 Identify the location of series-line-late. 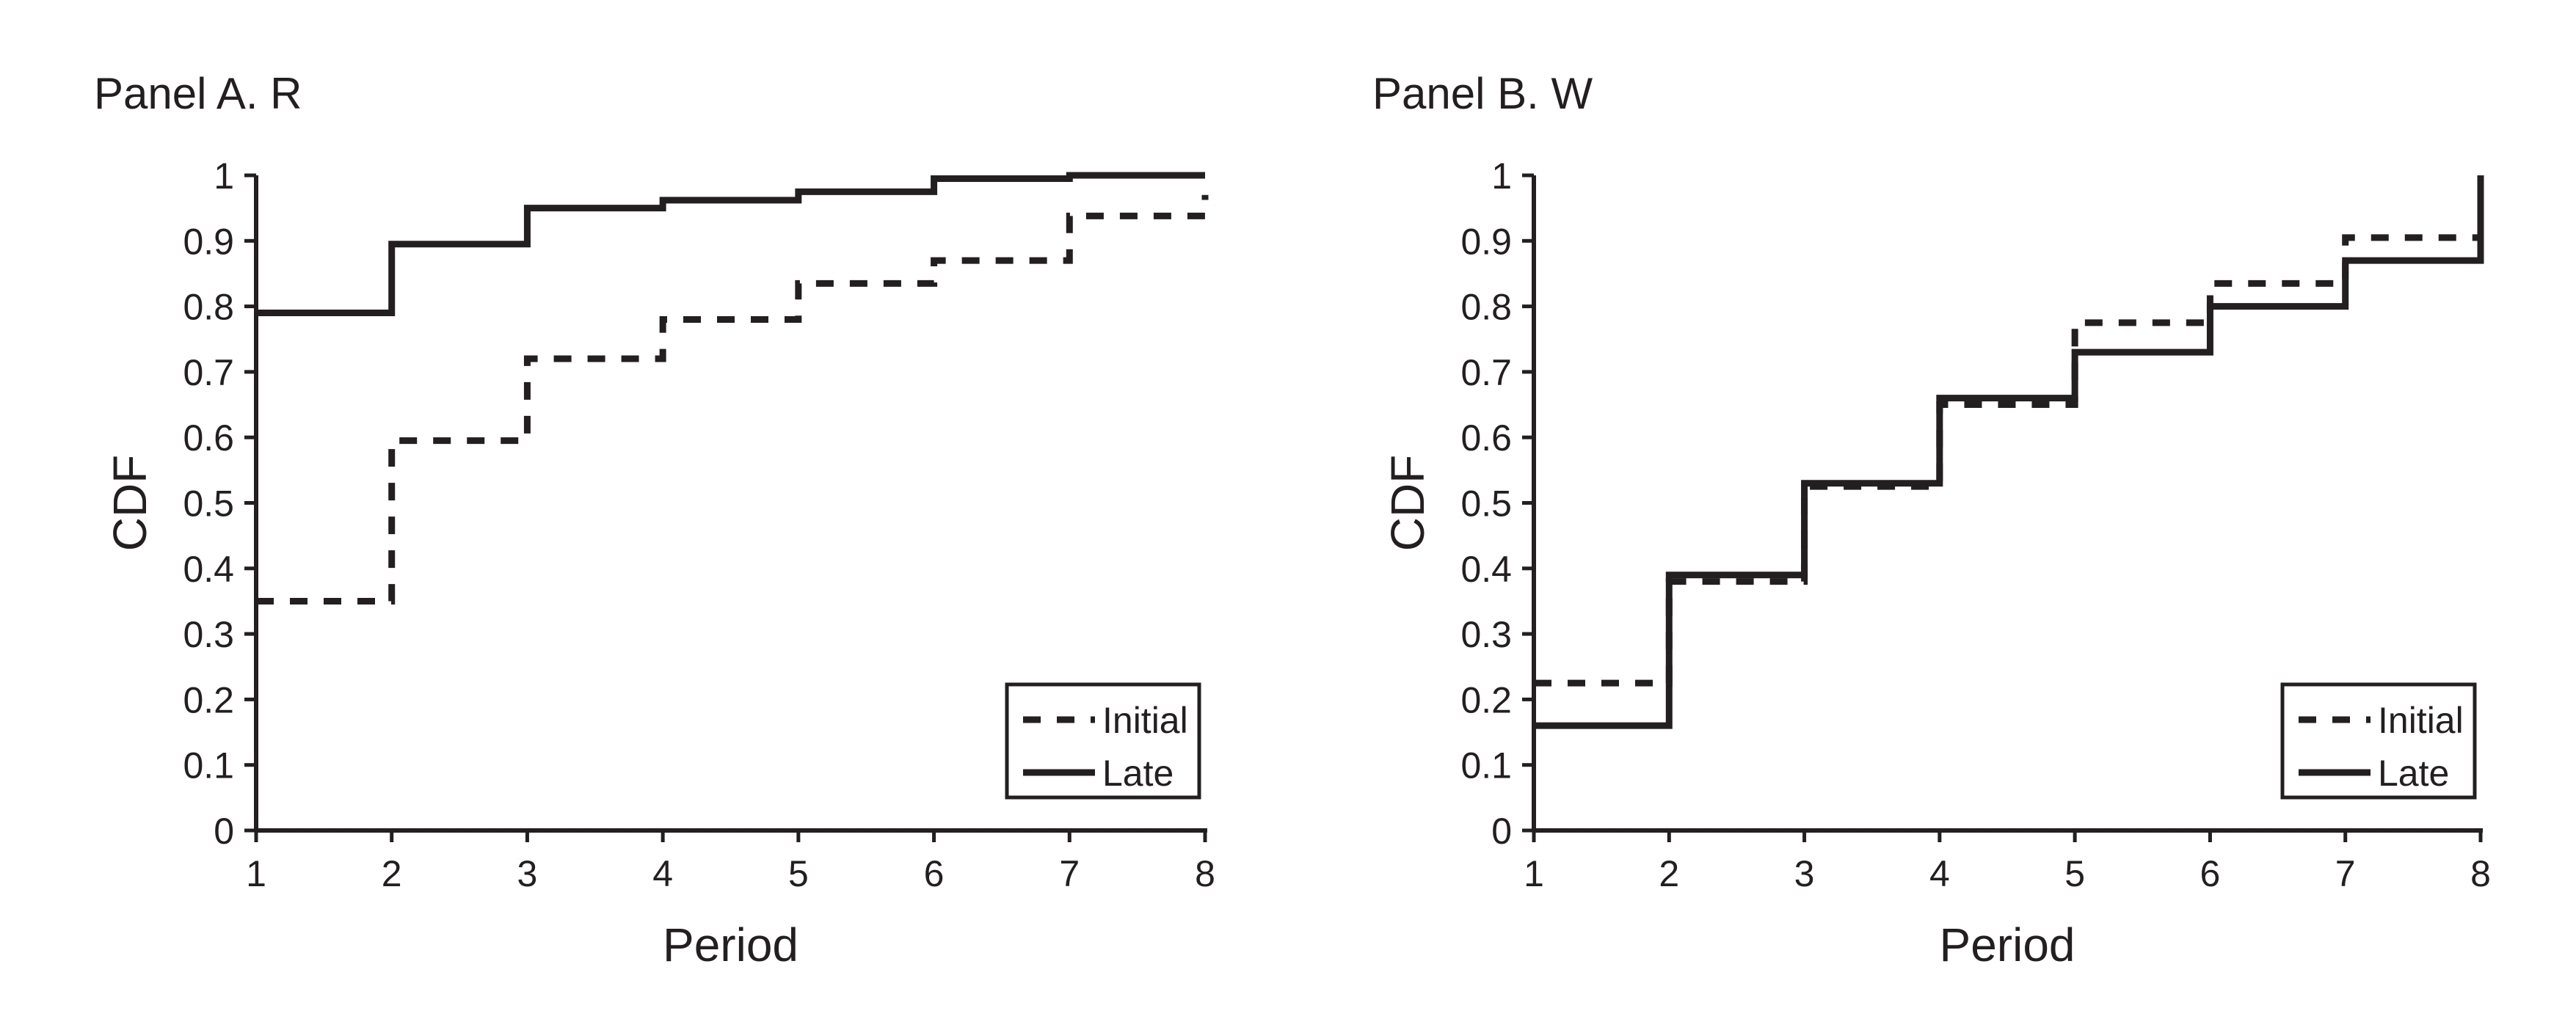
(730, 244).